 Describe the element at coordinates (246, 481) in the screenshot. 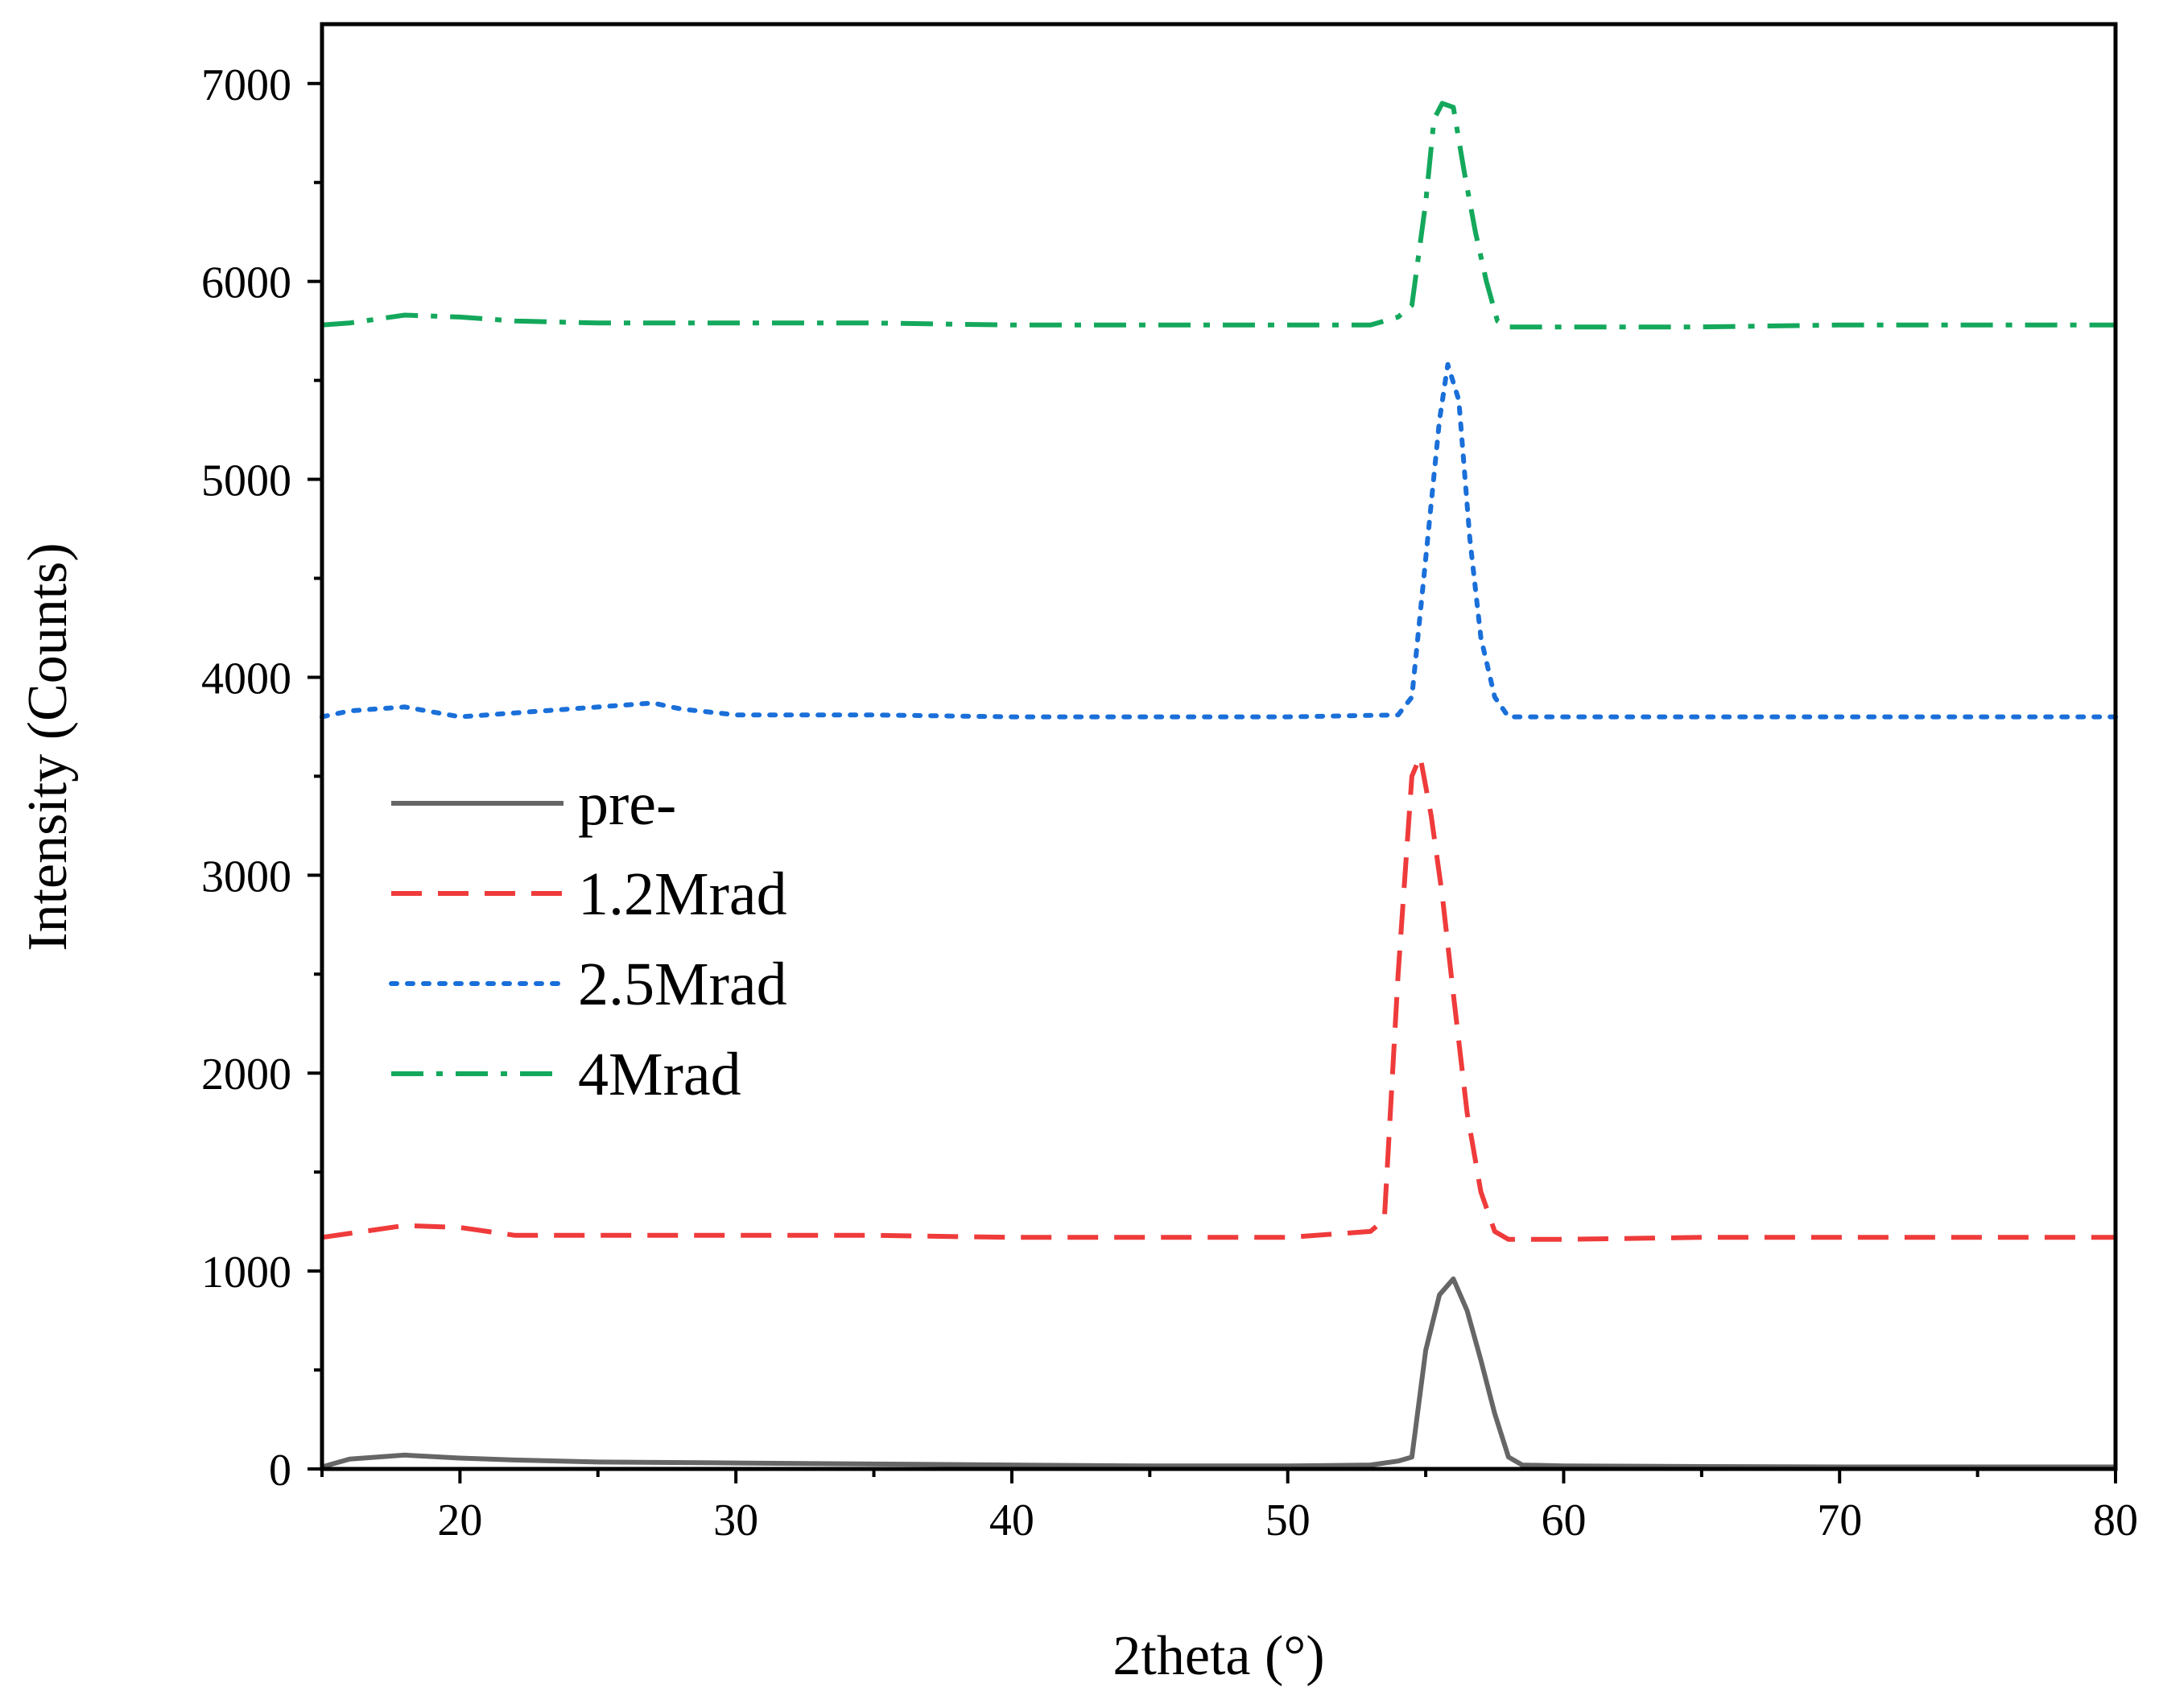

I see `y-tick-label: 5000` at that location.